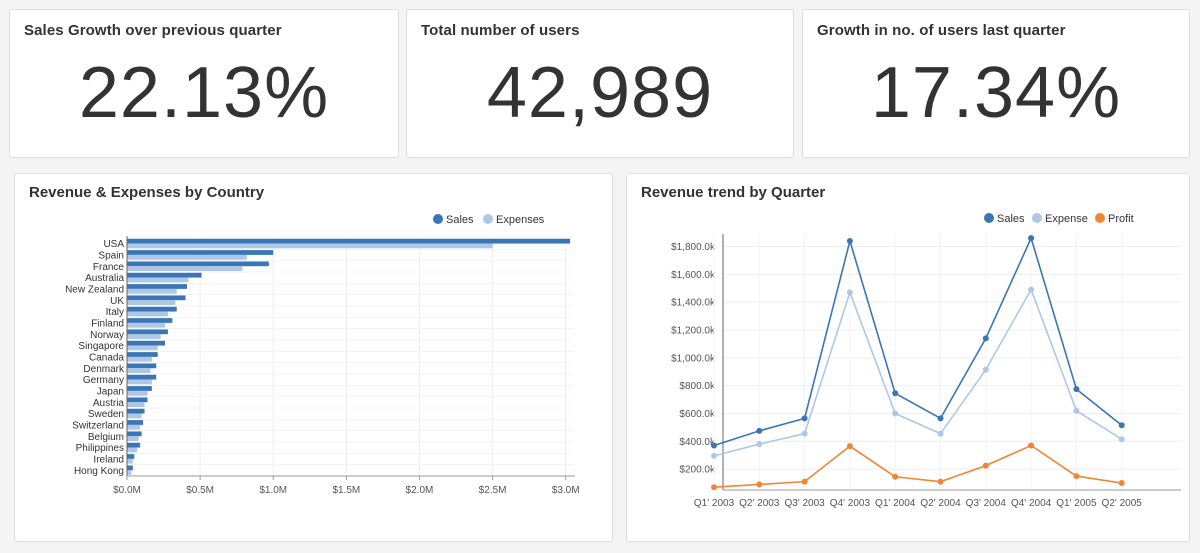 This screenshot has height=553, width=1200. What do you see at coordinates (104, 278) in the screenshot?
I see `category-label-australia: Australia` at bounding box center [104, 278].